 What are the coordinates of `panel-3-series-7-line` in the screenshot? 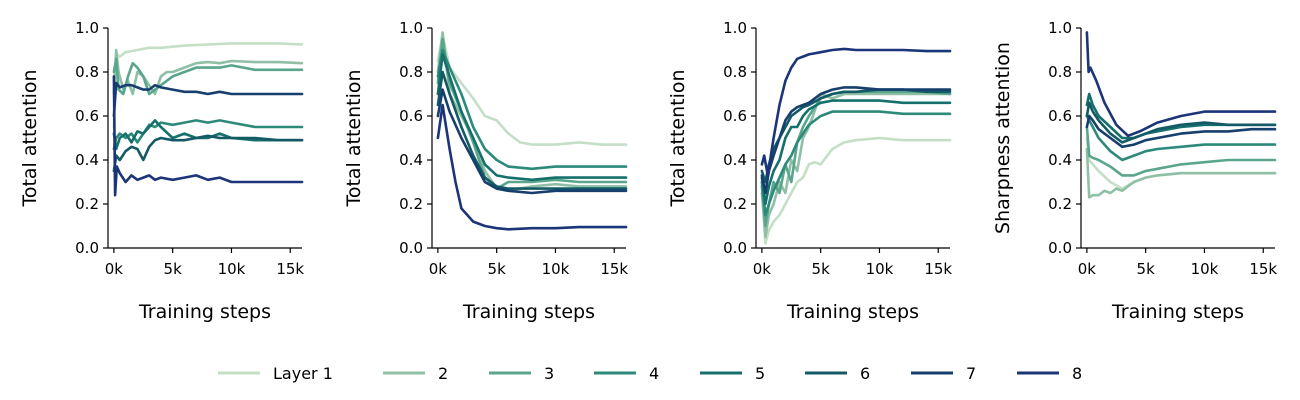 It's located at (856, 140).